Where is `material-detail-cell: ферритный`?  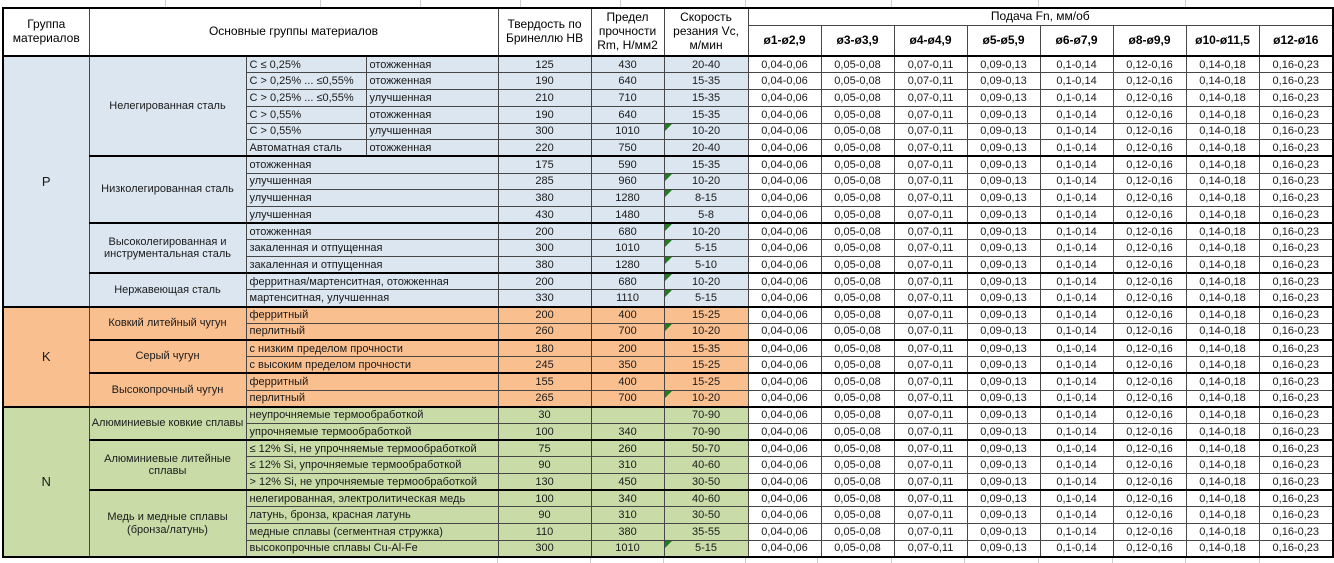
material-detail-cell: ферритный is located at coordinates (372, 314).